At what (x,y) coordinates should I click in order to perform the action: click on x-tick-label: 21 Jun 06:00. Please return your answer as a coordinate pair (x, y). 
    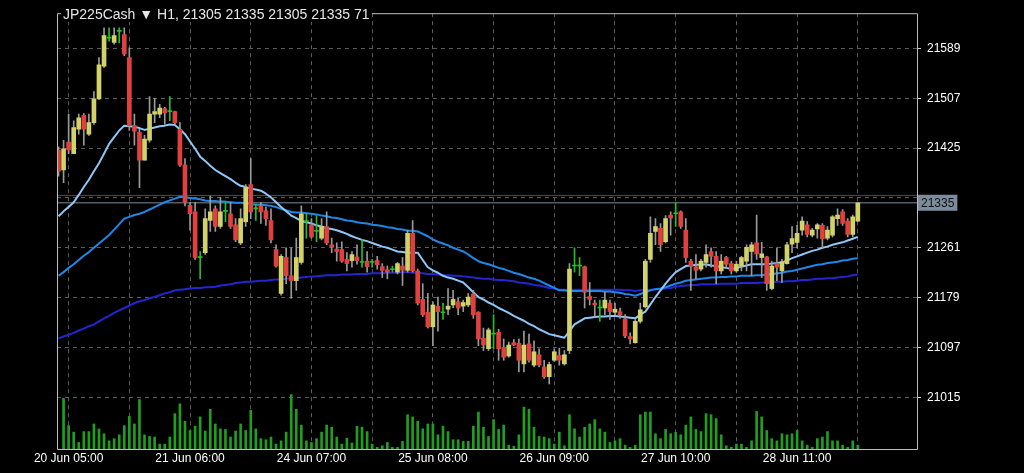
    Looking at the image, I should click on (190, 457).